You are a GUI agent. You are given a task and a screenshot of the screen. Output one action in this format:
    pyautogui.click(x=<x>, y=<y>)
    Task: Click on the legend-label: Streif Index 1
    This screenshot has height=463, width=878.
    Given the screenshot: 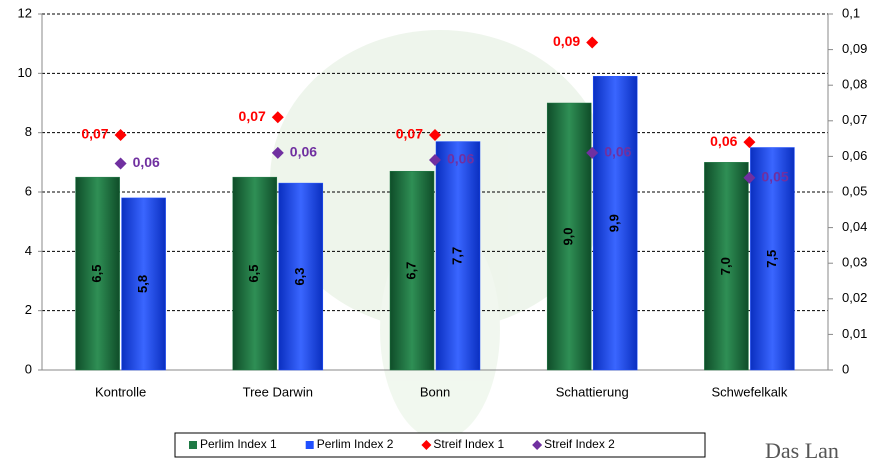 What is the action you would take?
    pyautogui.click(x=468, y=444)
    